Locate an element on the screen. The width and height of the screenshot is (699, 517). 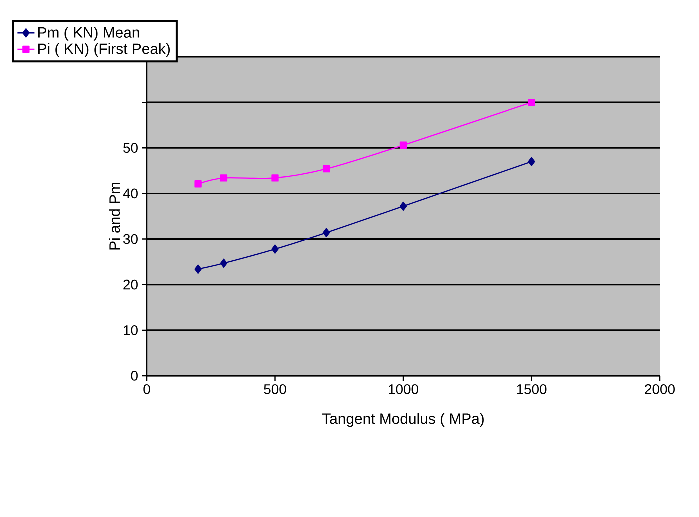
legend-label: Pi ( KN) (First Peak) is located at coordinates (104, 50).